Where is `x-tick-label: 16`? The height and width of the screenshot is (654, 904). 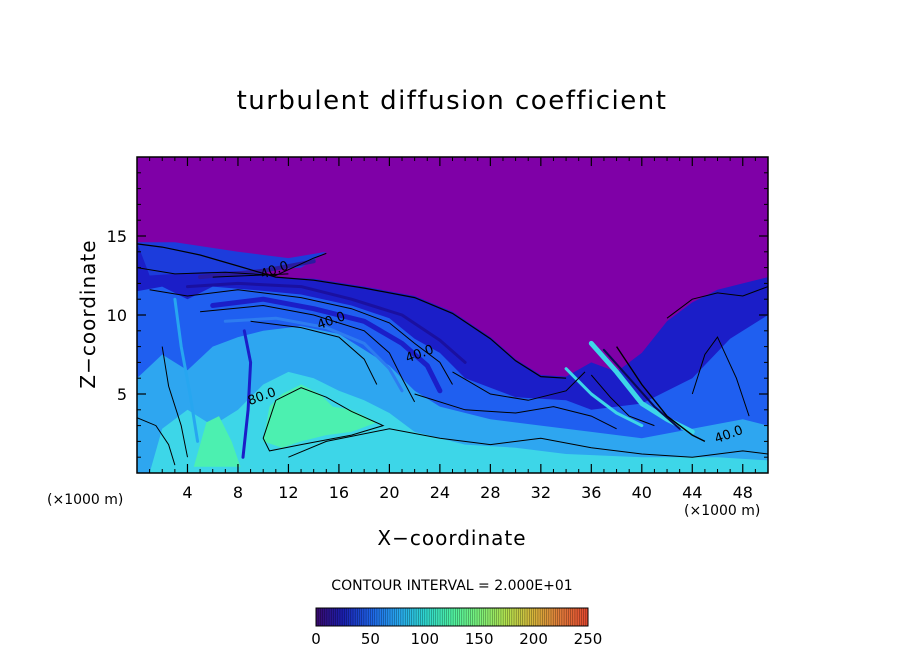
x-tick-label: 16 is located at coordinates (339, 492).